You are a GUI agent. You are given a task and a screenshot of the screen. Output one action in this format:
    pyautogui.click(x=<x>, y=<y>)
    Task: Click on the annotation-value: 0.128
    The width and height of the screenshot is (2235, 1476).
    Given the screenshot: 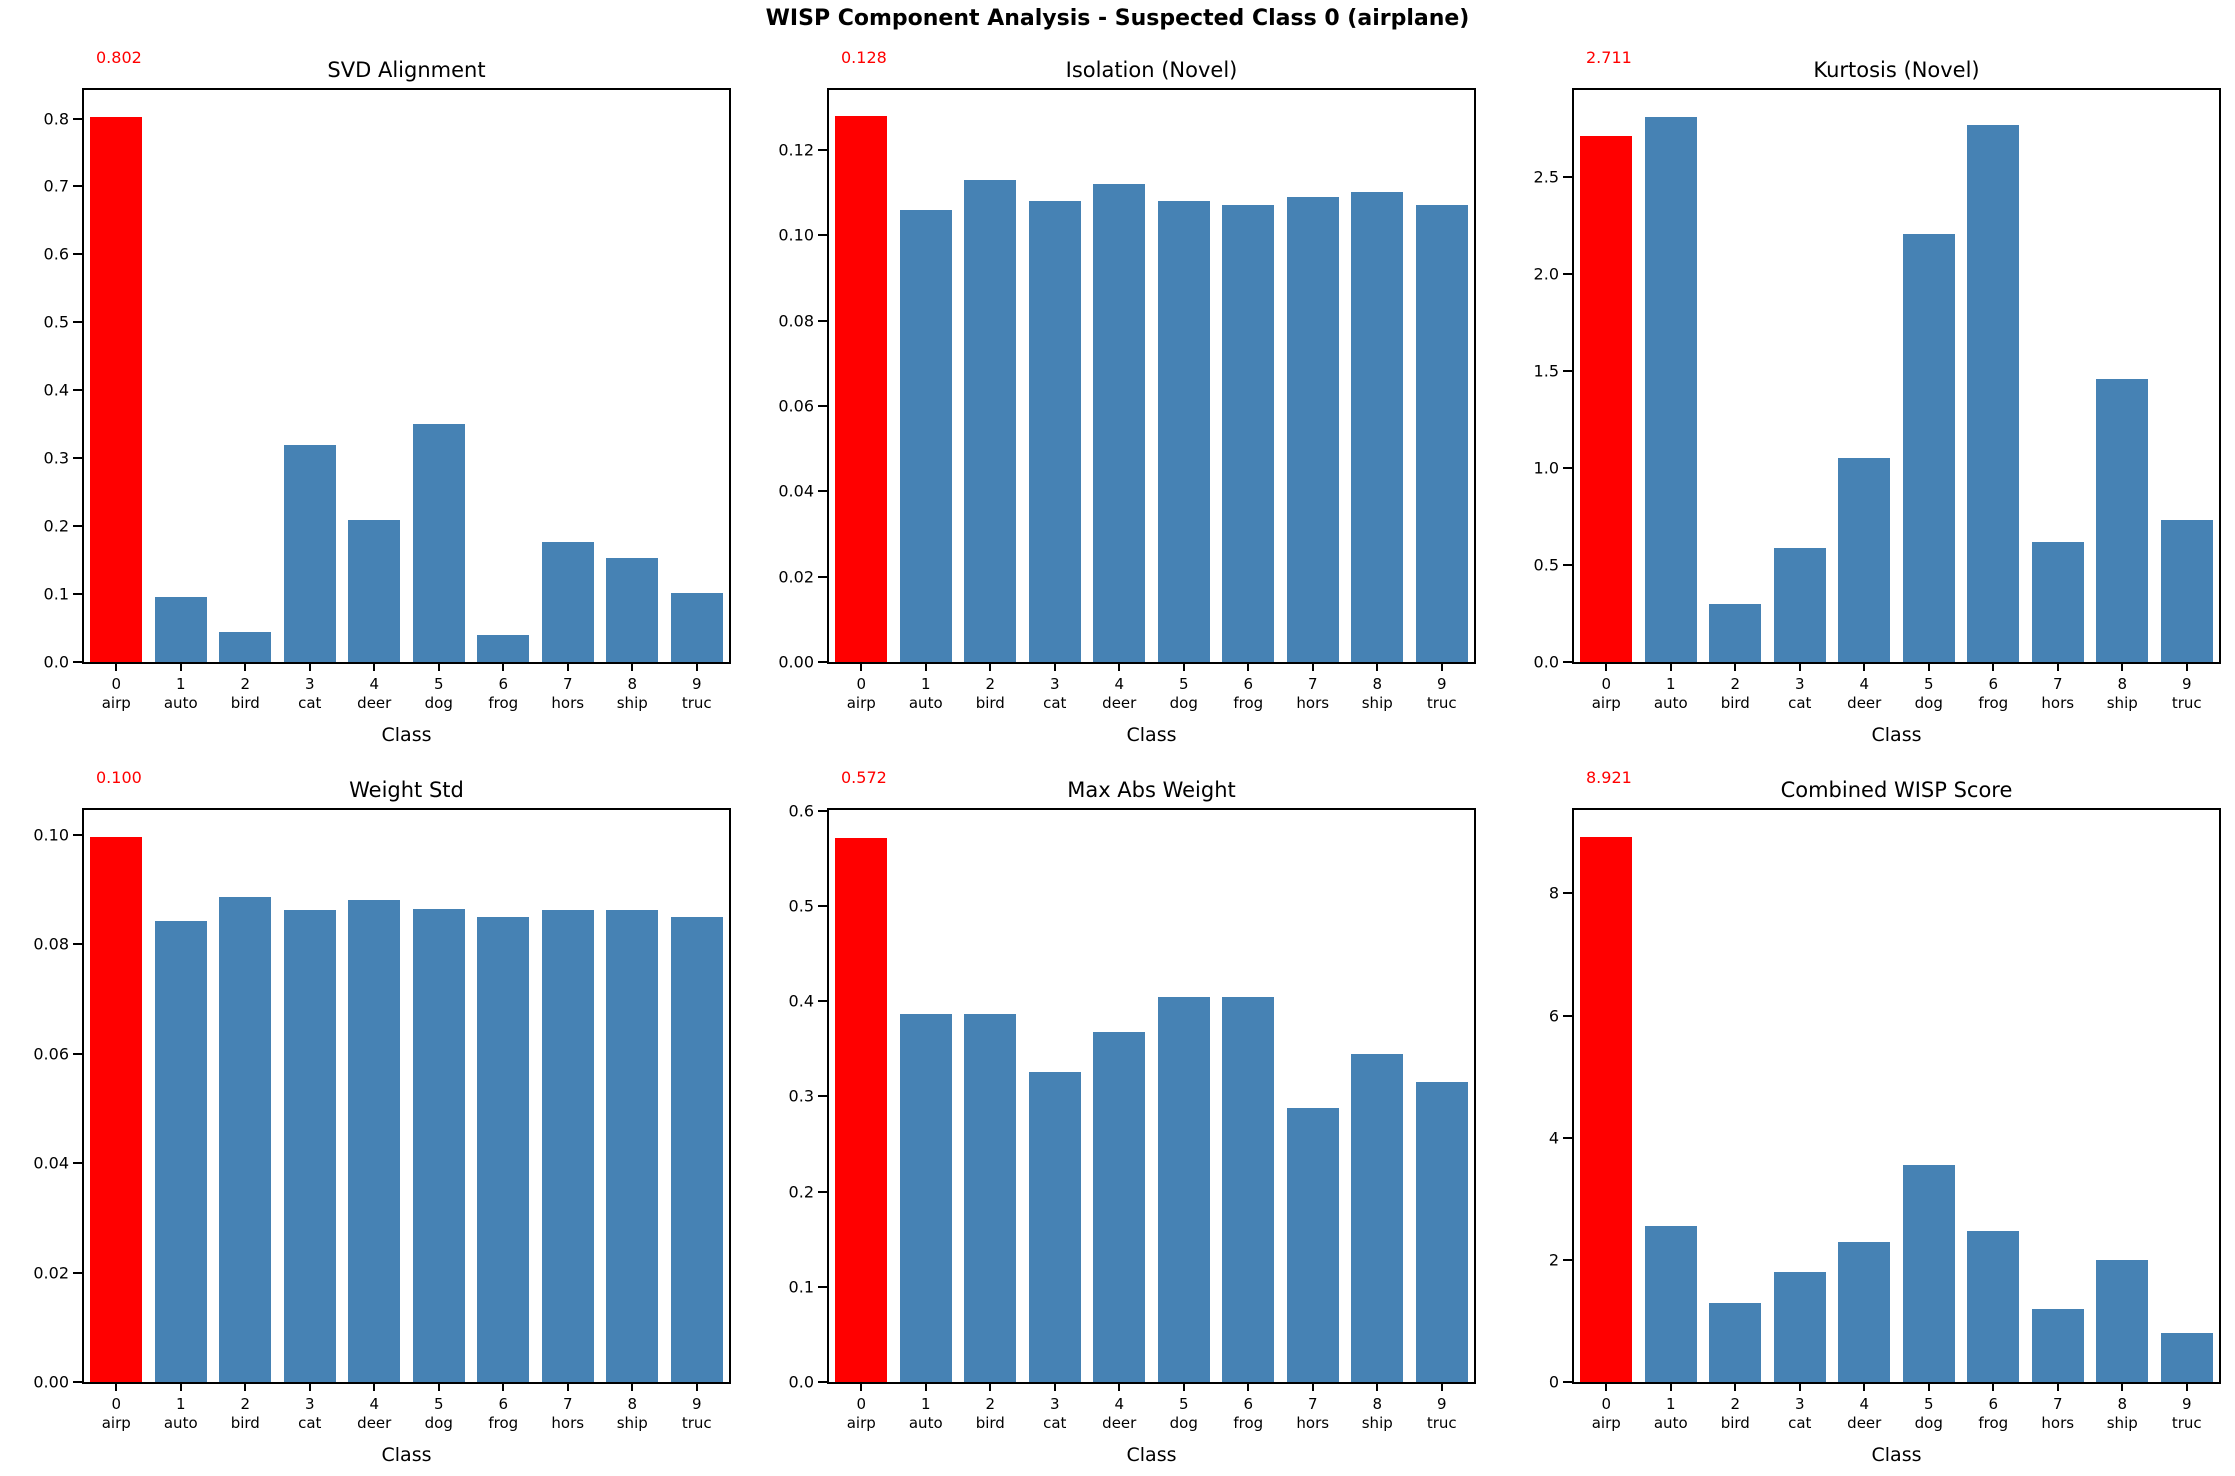 What is the action you would take?
    pyautogui.click(x=864, y=57)
    